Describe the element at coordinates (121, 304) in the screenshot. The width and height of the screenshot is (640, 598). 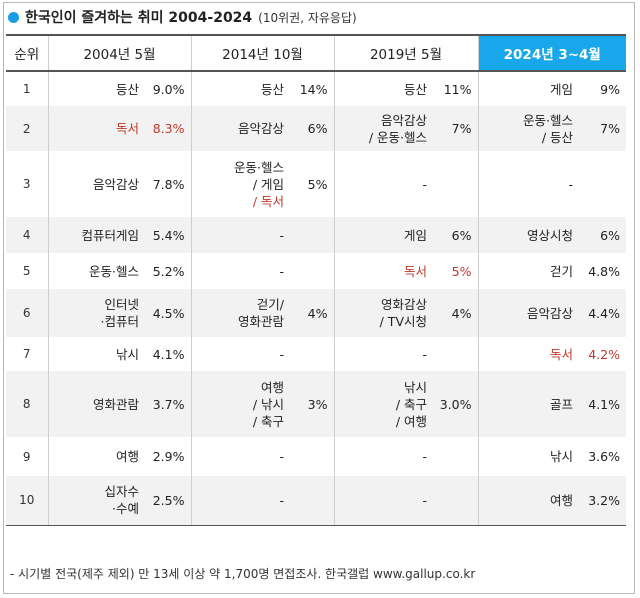
I see `hobby-label: 인터넷` at that location.